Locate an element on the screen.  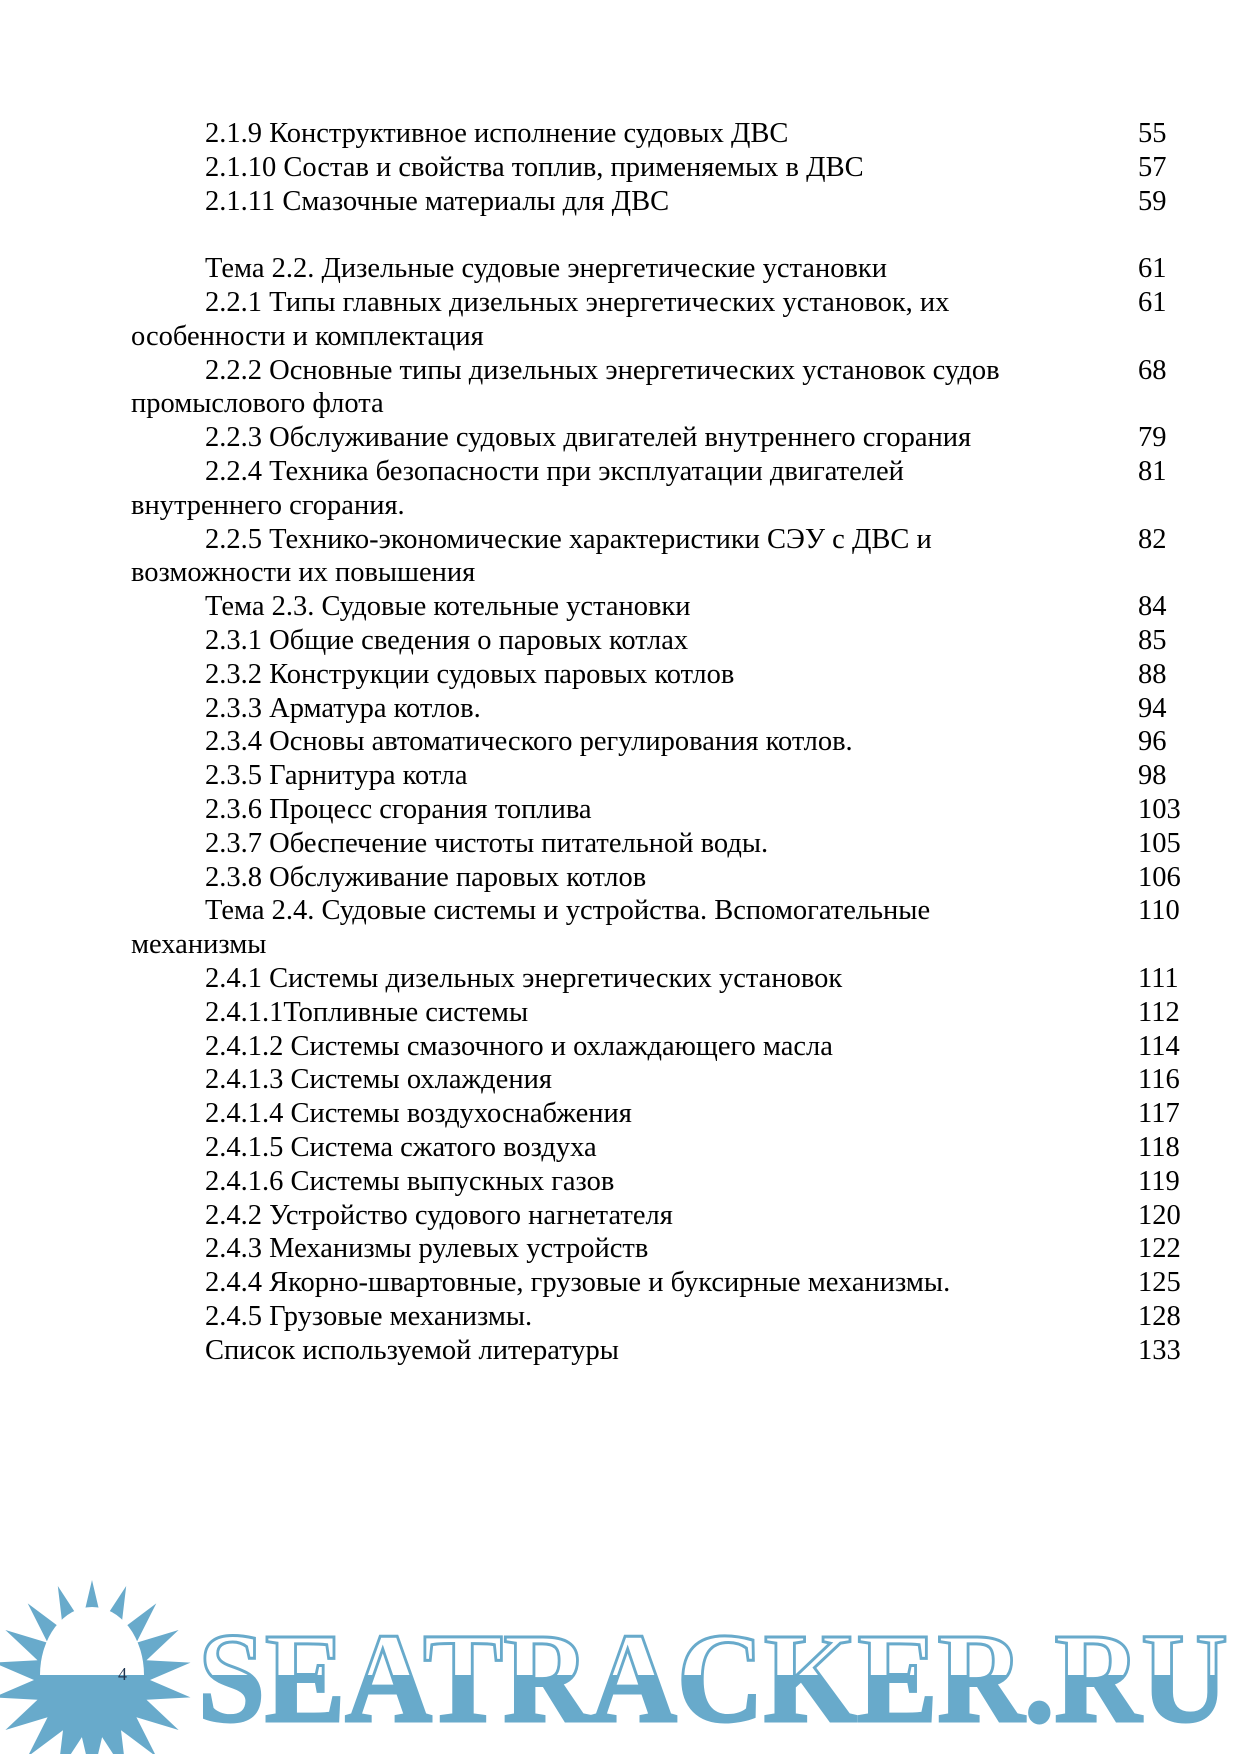
toc-entry-page: 96 is located at coordinates (1152, 742).